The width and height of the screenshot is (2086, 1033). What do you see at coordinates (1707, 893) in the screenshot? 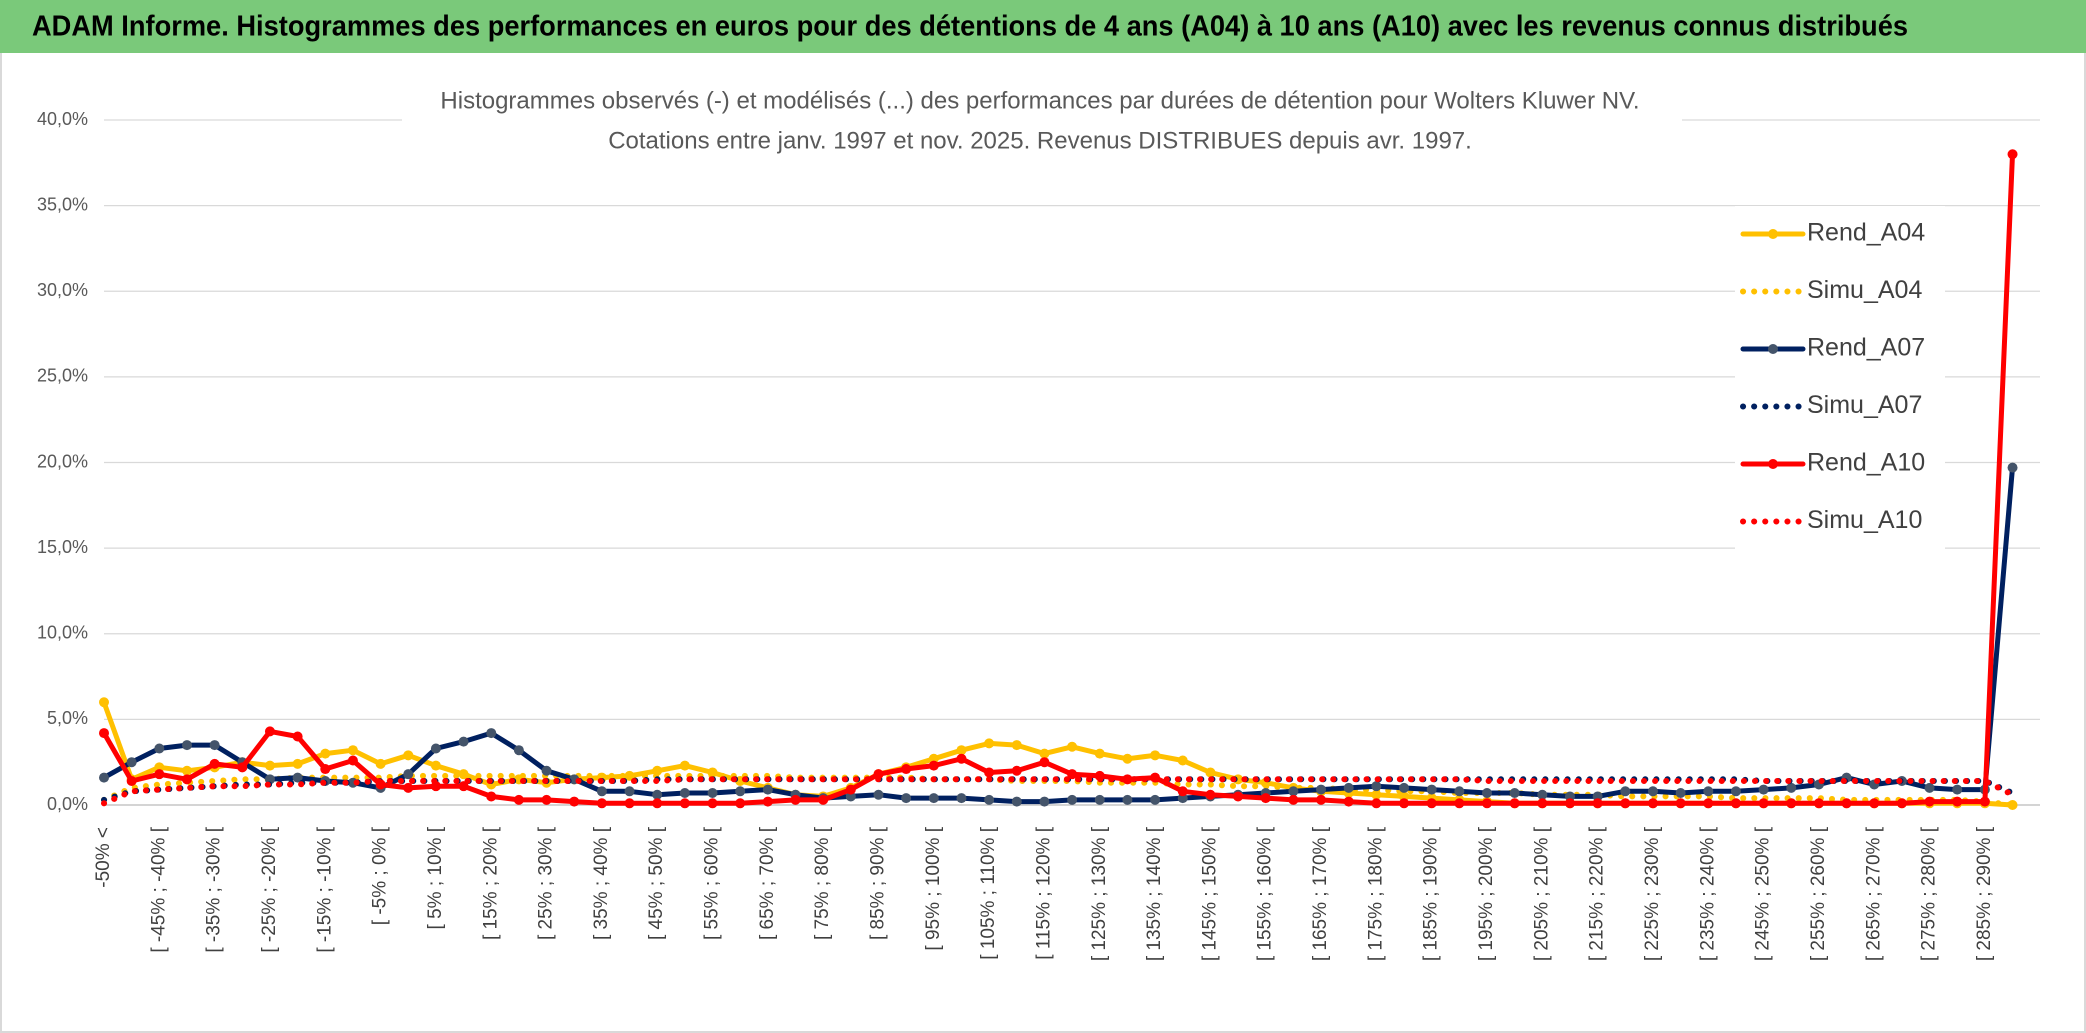
I see `x-tick-label: [ 235% ; 240% [` at bounding box center [1707, 893].